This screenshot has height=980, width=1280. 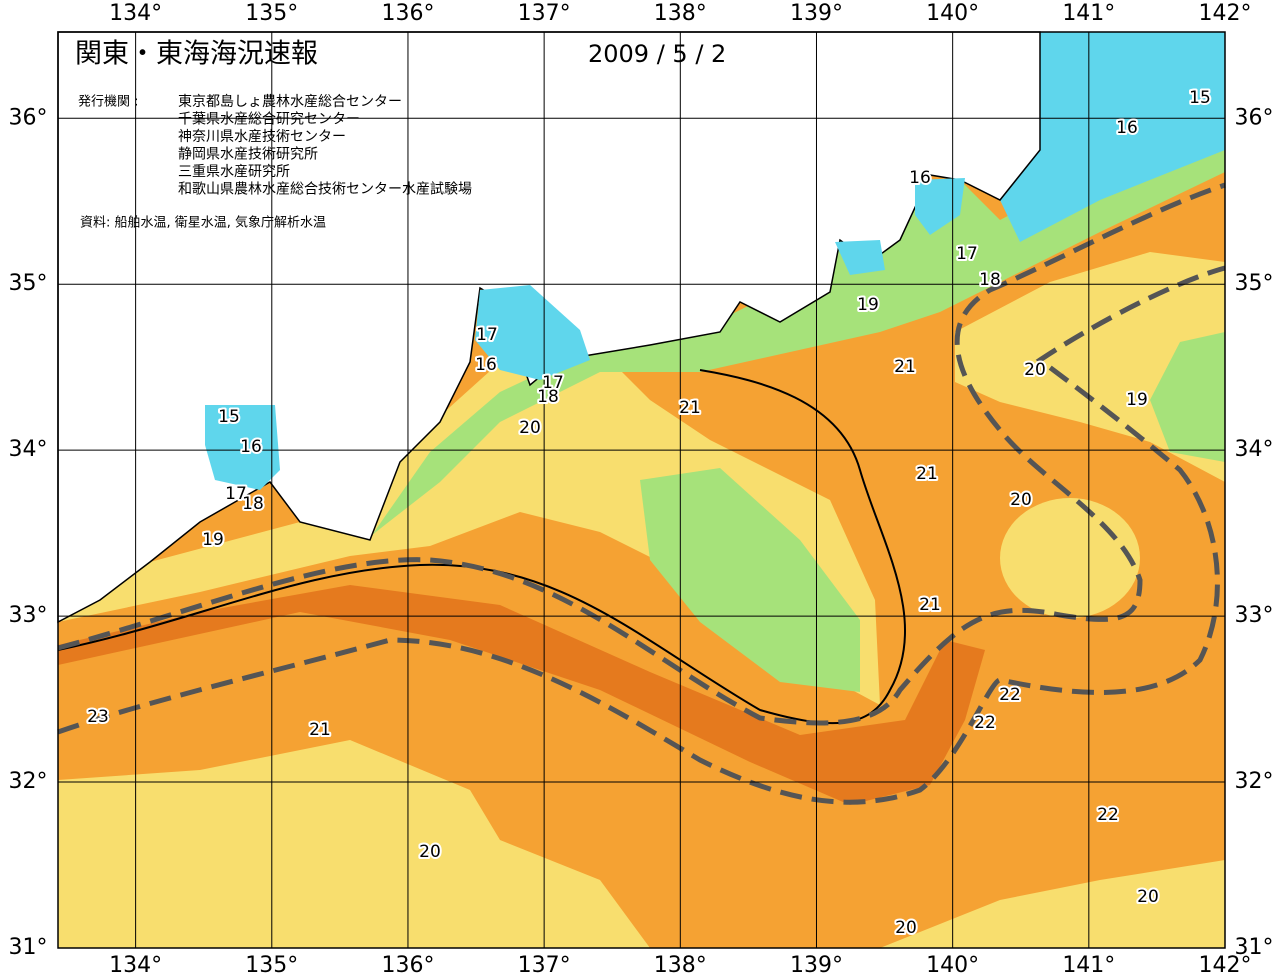 What do you see at coordinates (262, 137) in the screenshot?
I see `issuer: 神奈川県水産技術センター` at bounding box center [262, 137].